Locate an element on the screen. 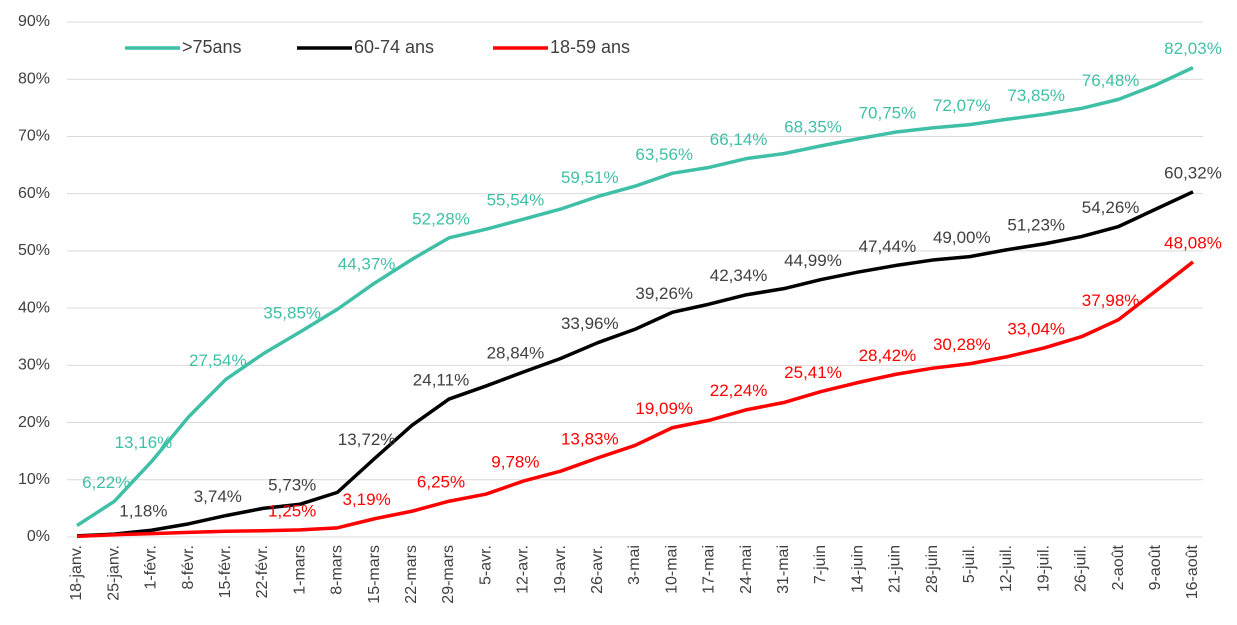  y-tick-label: 20% is located at coordinates (34, 422).